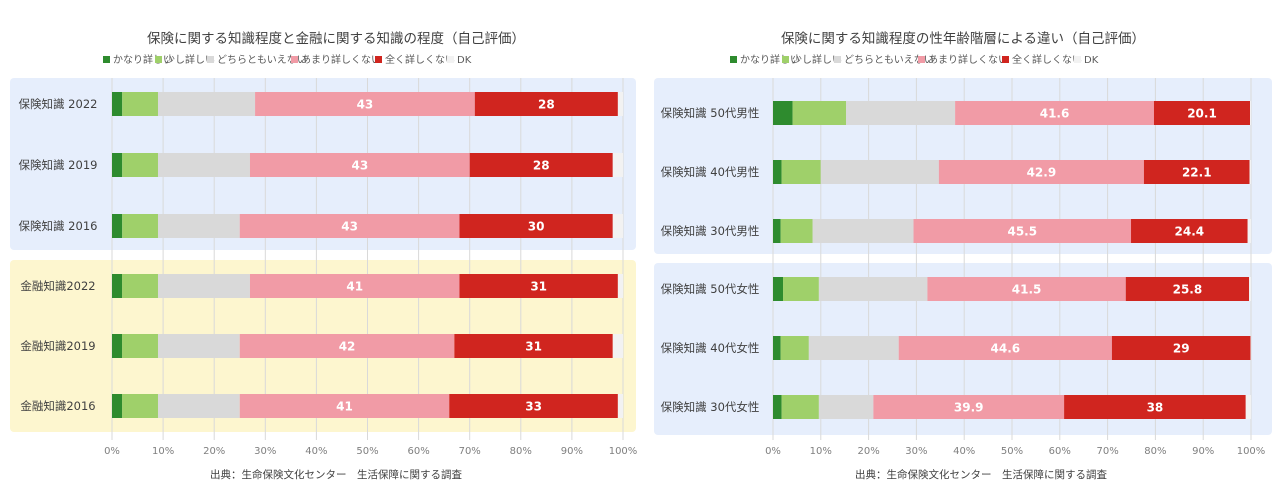  I want to click on source-note: 出典：生命保険文化センター 生活保障に関する調査, so click(336, 474).